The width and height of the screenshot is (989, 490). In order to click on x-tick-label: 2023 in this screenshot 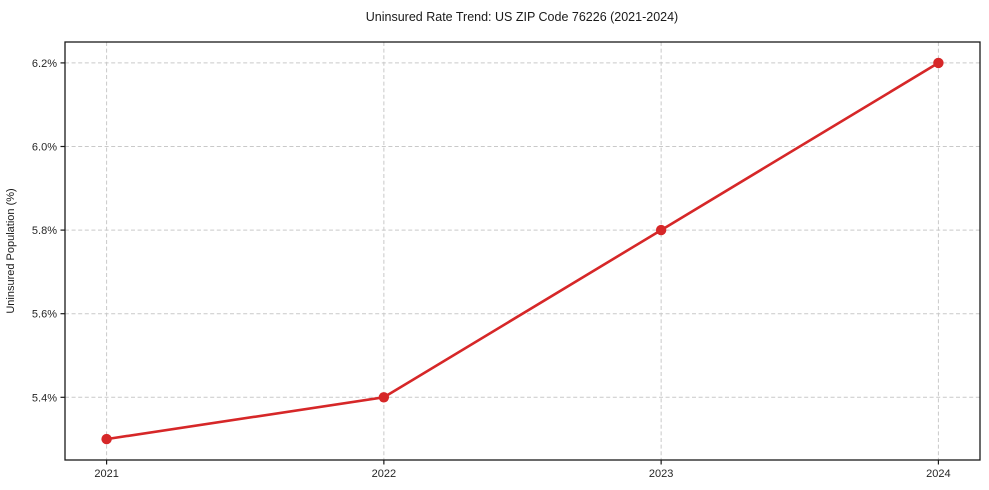, I will do `click(661, 474)`.